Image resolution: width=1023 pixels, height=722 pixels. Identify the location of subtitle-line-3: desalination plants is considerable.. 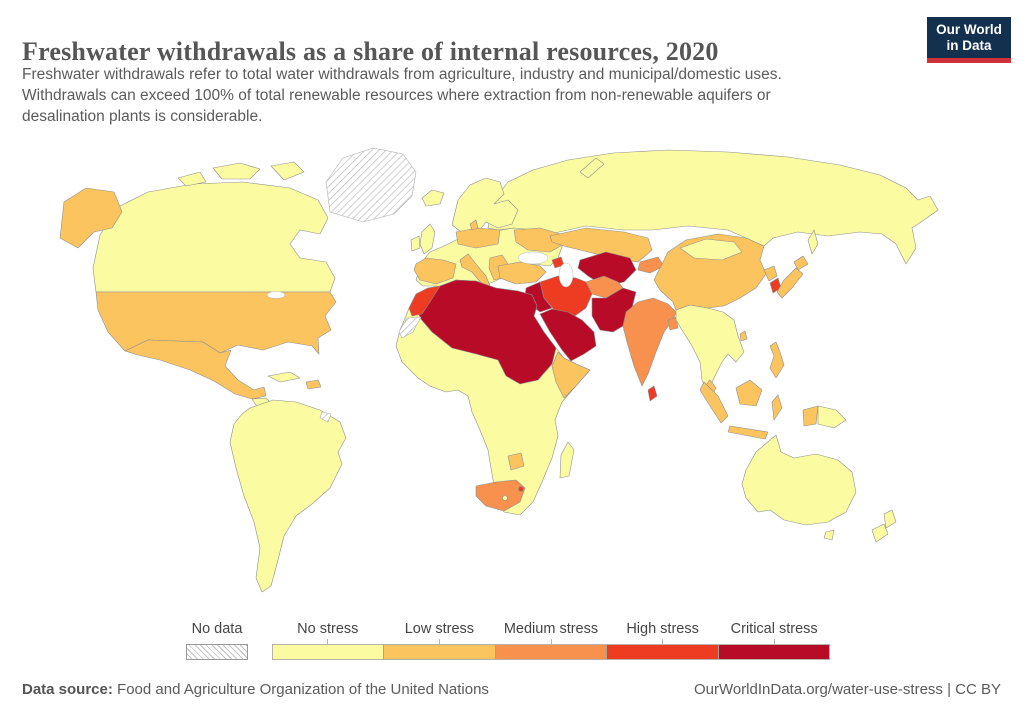
(142, 116).